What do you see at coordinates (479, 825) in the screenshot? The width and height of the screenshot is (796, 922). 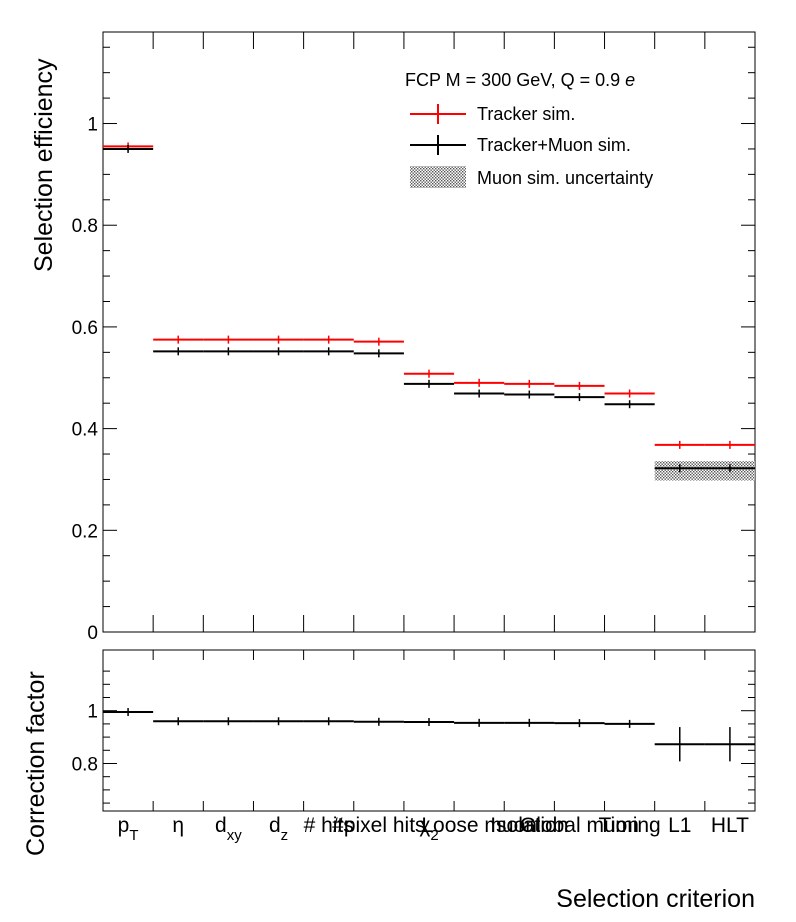 I see `category-label: Loose muon` at bounding box center [479, 825].